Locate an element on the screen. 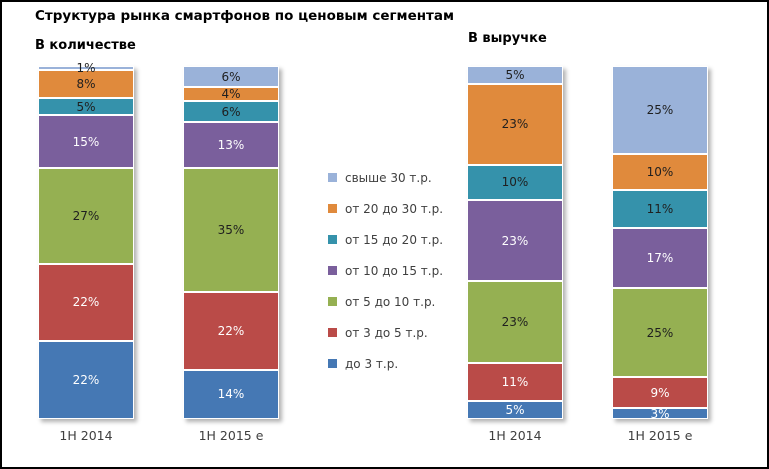  bar-segment: 1% is located at coordinates (86, 68).